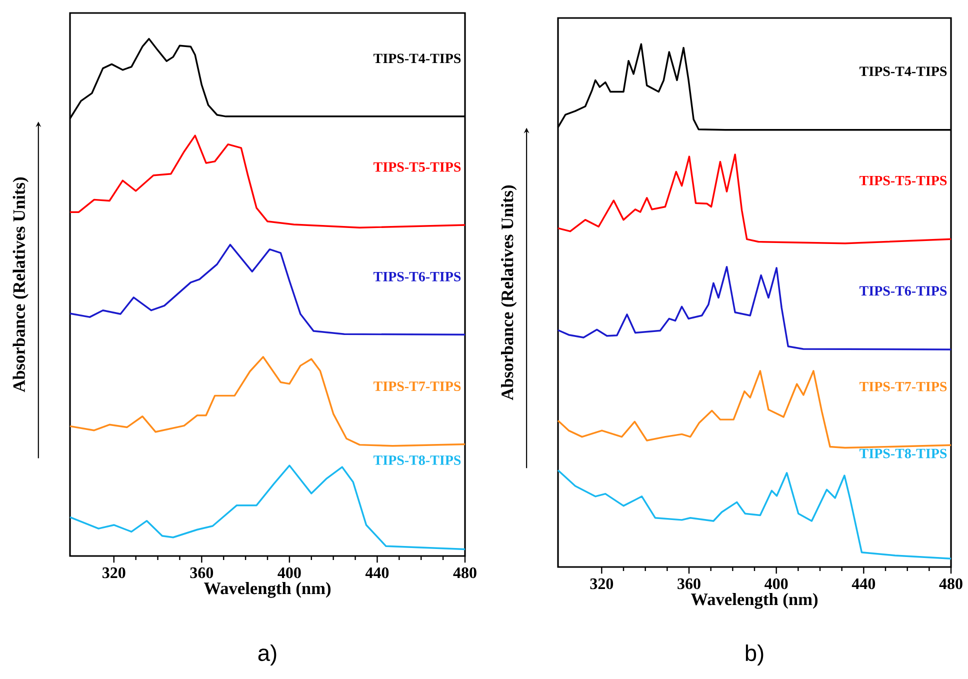 The height and width of the screenshot is (679, 968). Describe the element at coordinates (267, 655) in the screenshot. I see `text: a)` at that location.